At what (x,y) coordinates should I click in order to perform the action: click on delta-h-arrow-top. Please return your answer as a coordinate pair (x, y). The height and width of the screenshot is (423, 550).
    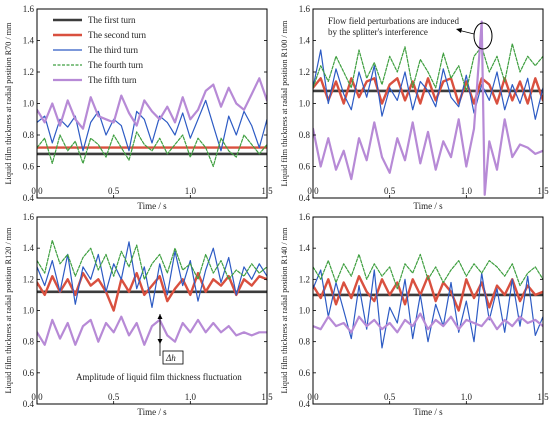
    Looking at the image, I should click on (160, 316).